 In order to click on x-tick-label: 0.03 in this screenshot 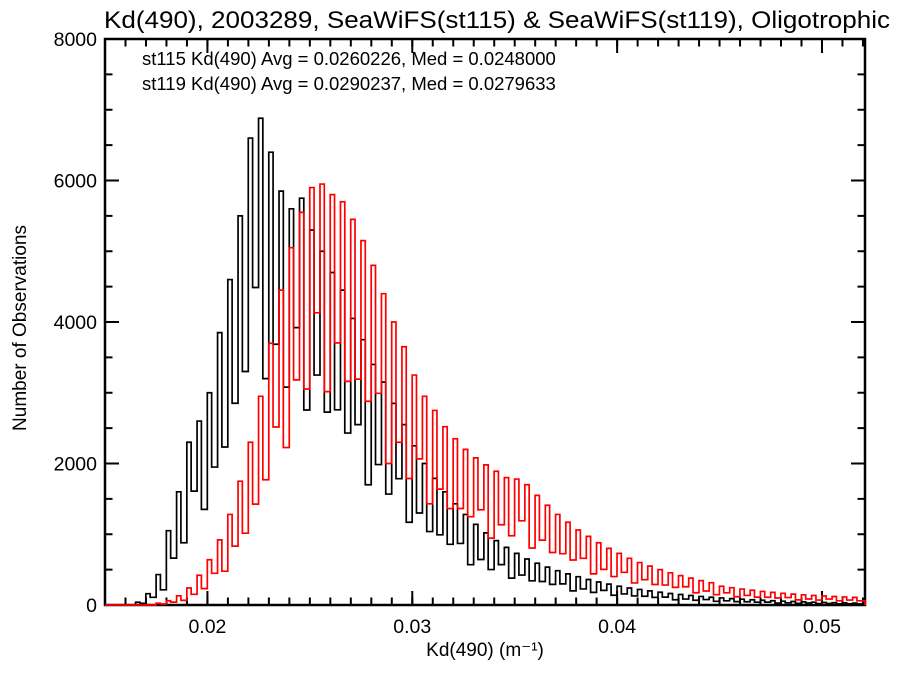, I will do `click(412, 627)`.